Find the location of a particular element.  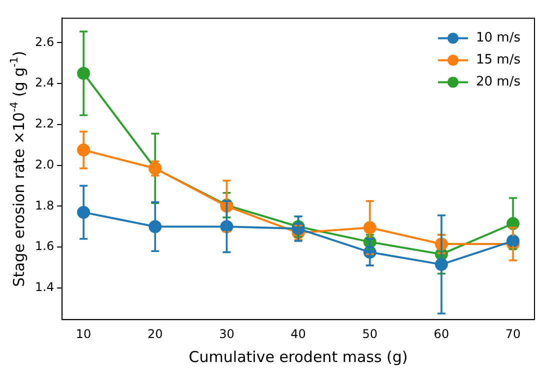

x-tick-label: 30 is located at coordinates (226, 333).